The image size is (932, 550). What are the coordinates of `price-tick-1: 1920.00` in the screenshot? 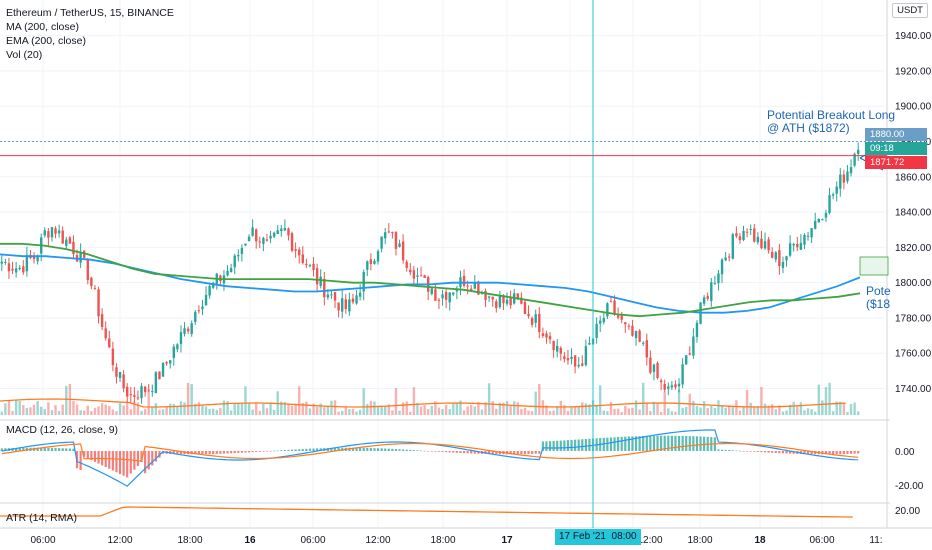 It's located at (913, 71).